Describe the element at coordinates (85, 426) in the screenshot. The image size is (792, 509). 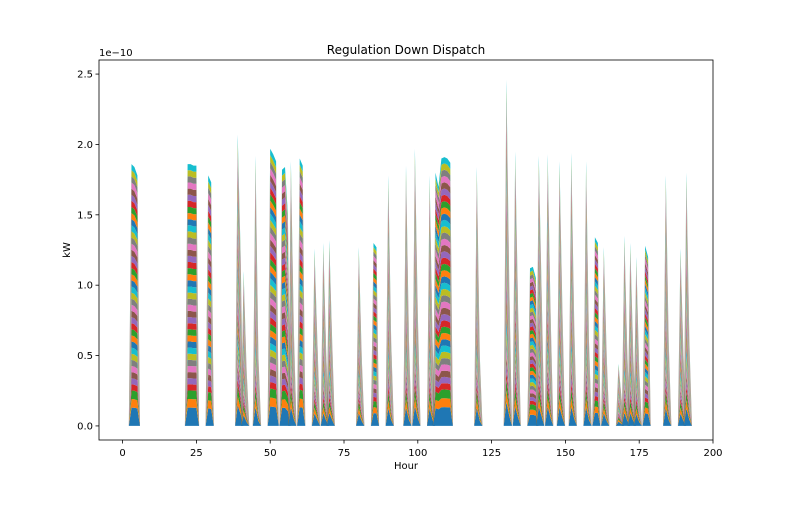
I see `y-tick-label: 0.0` at that location.